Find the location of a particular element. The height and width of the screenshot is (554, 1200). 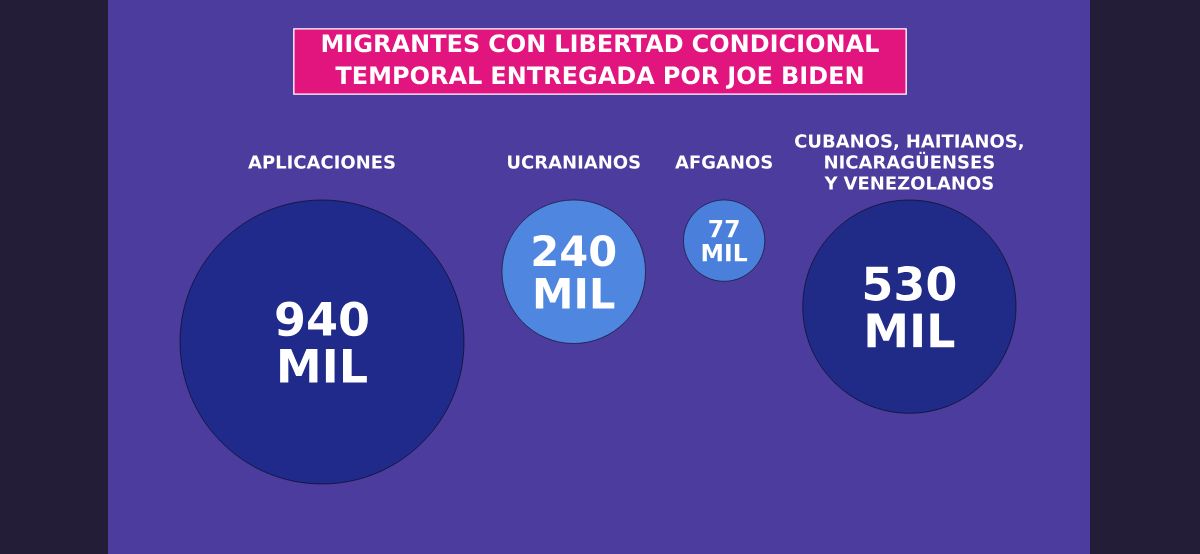

data-label: 240 MIL is located at coordinates (574, 272).